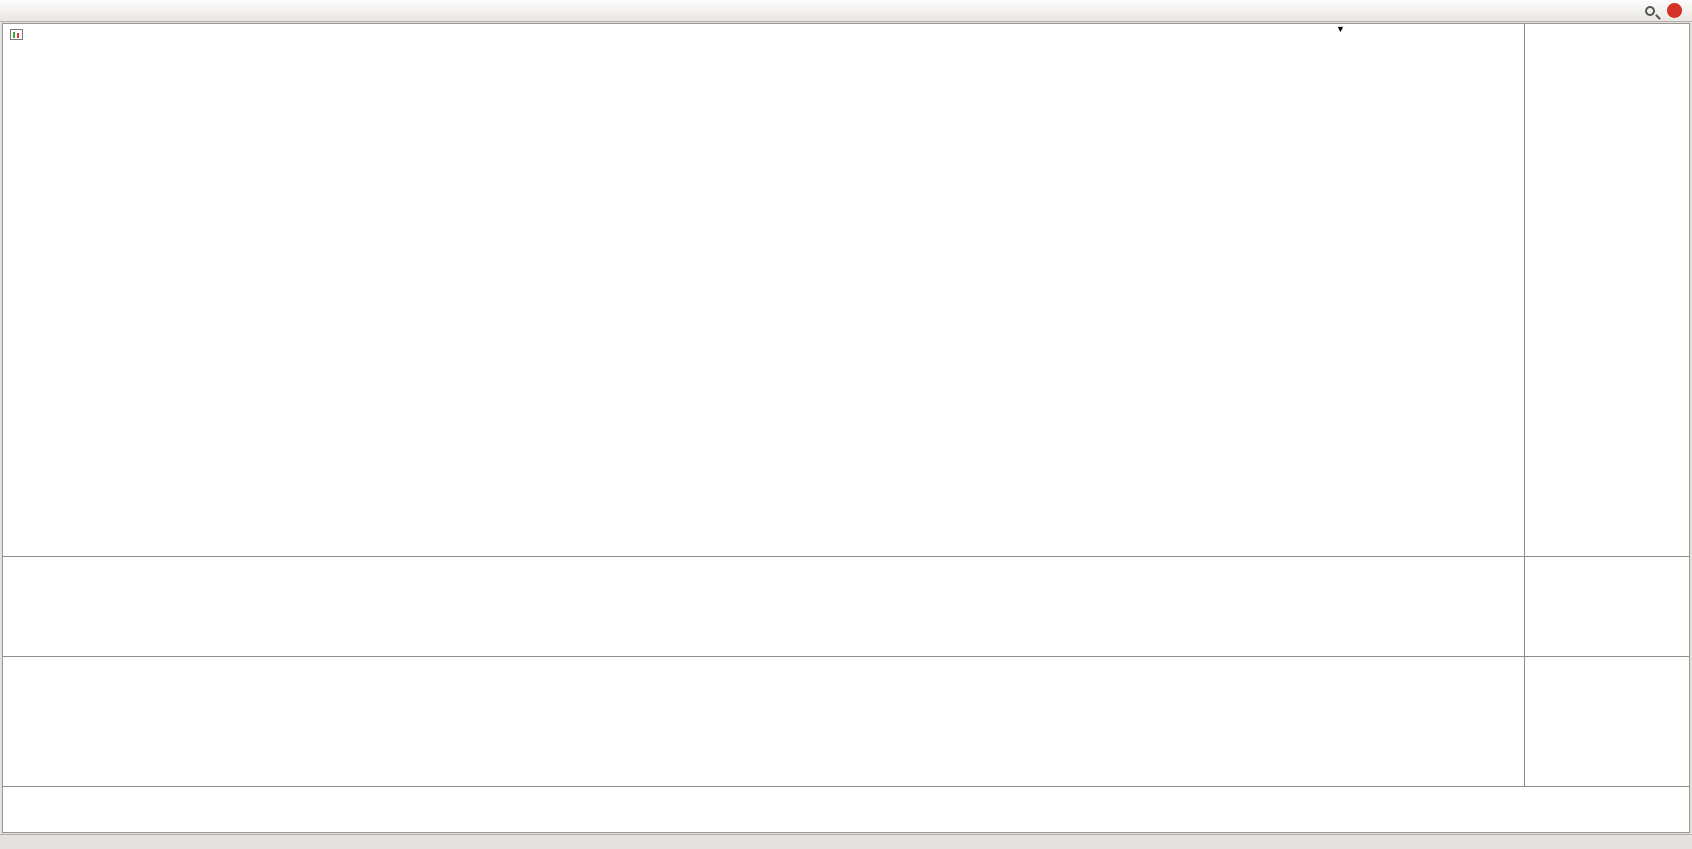 This screenshot has width=1692, height=849. What do you see at coordinates (846, 11) in the screenshot?
I see `toolbar` at bounding box center [846, 11].